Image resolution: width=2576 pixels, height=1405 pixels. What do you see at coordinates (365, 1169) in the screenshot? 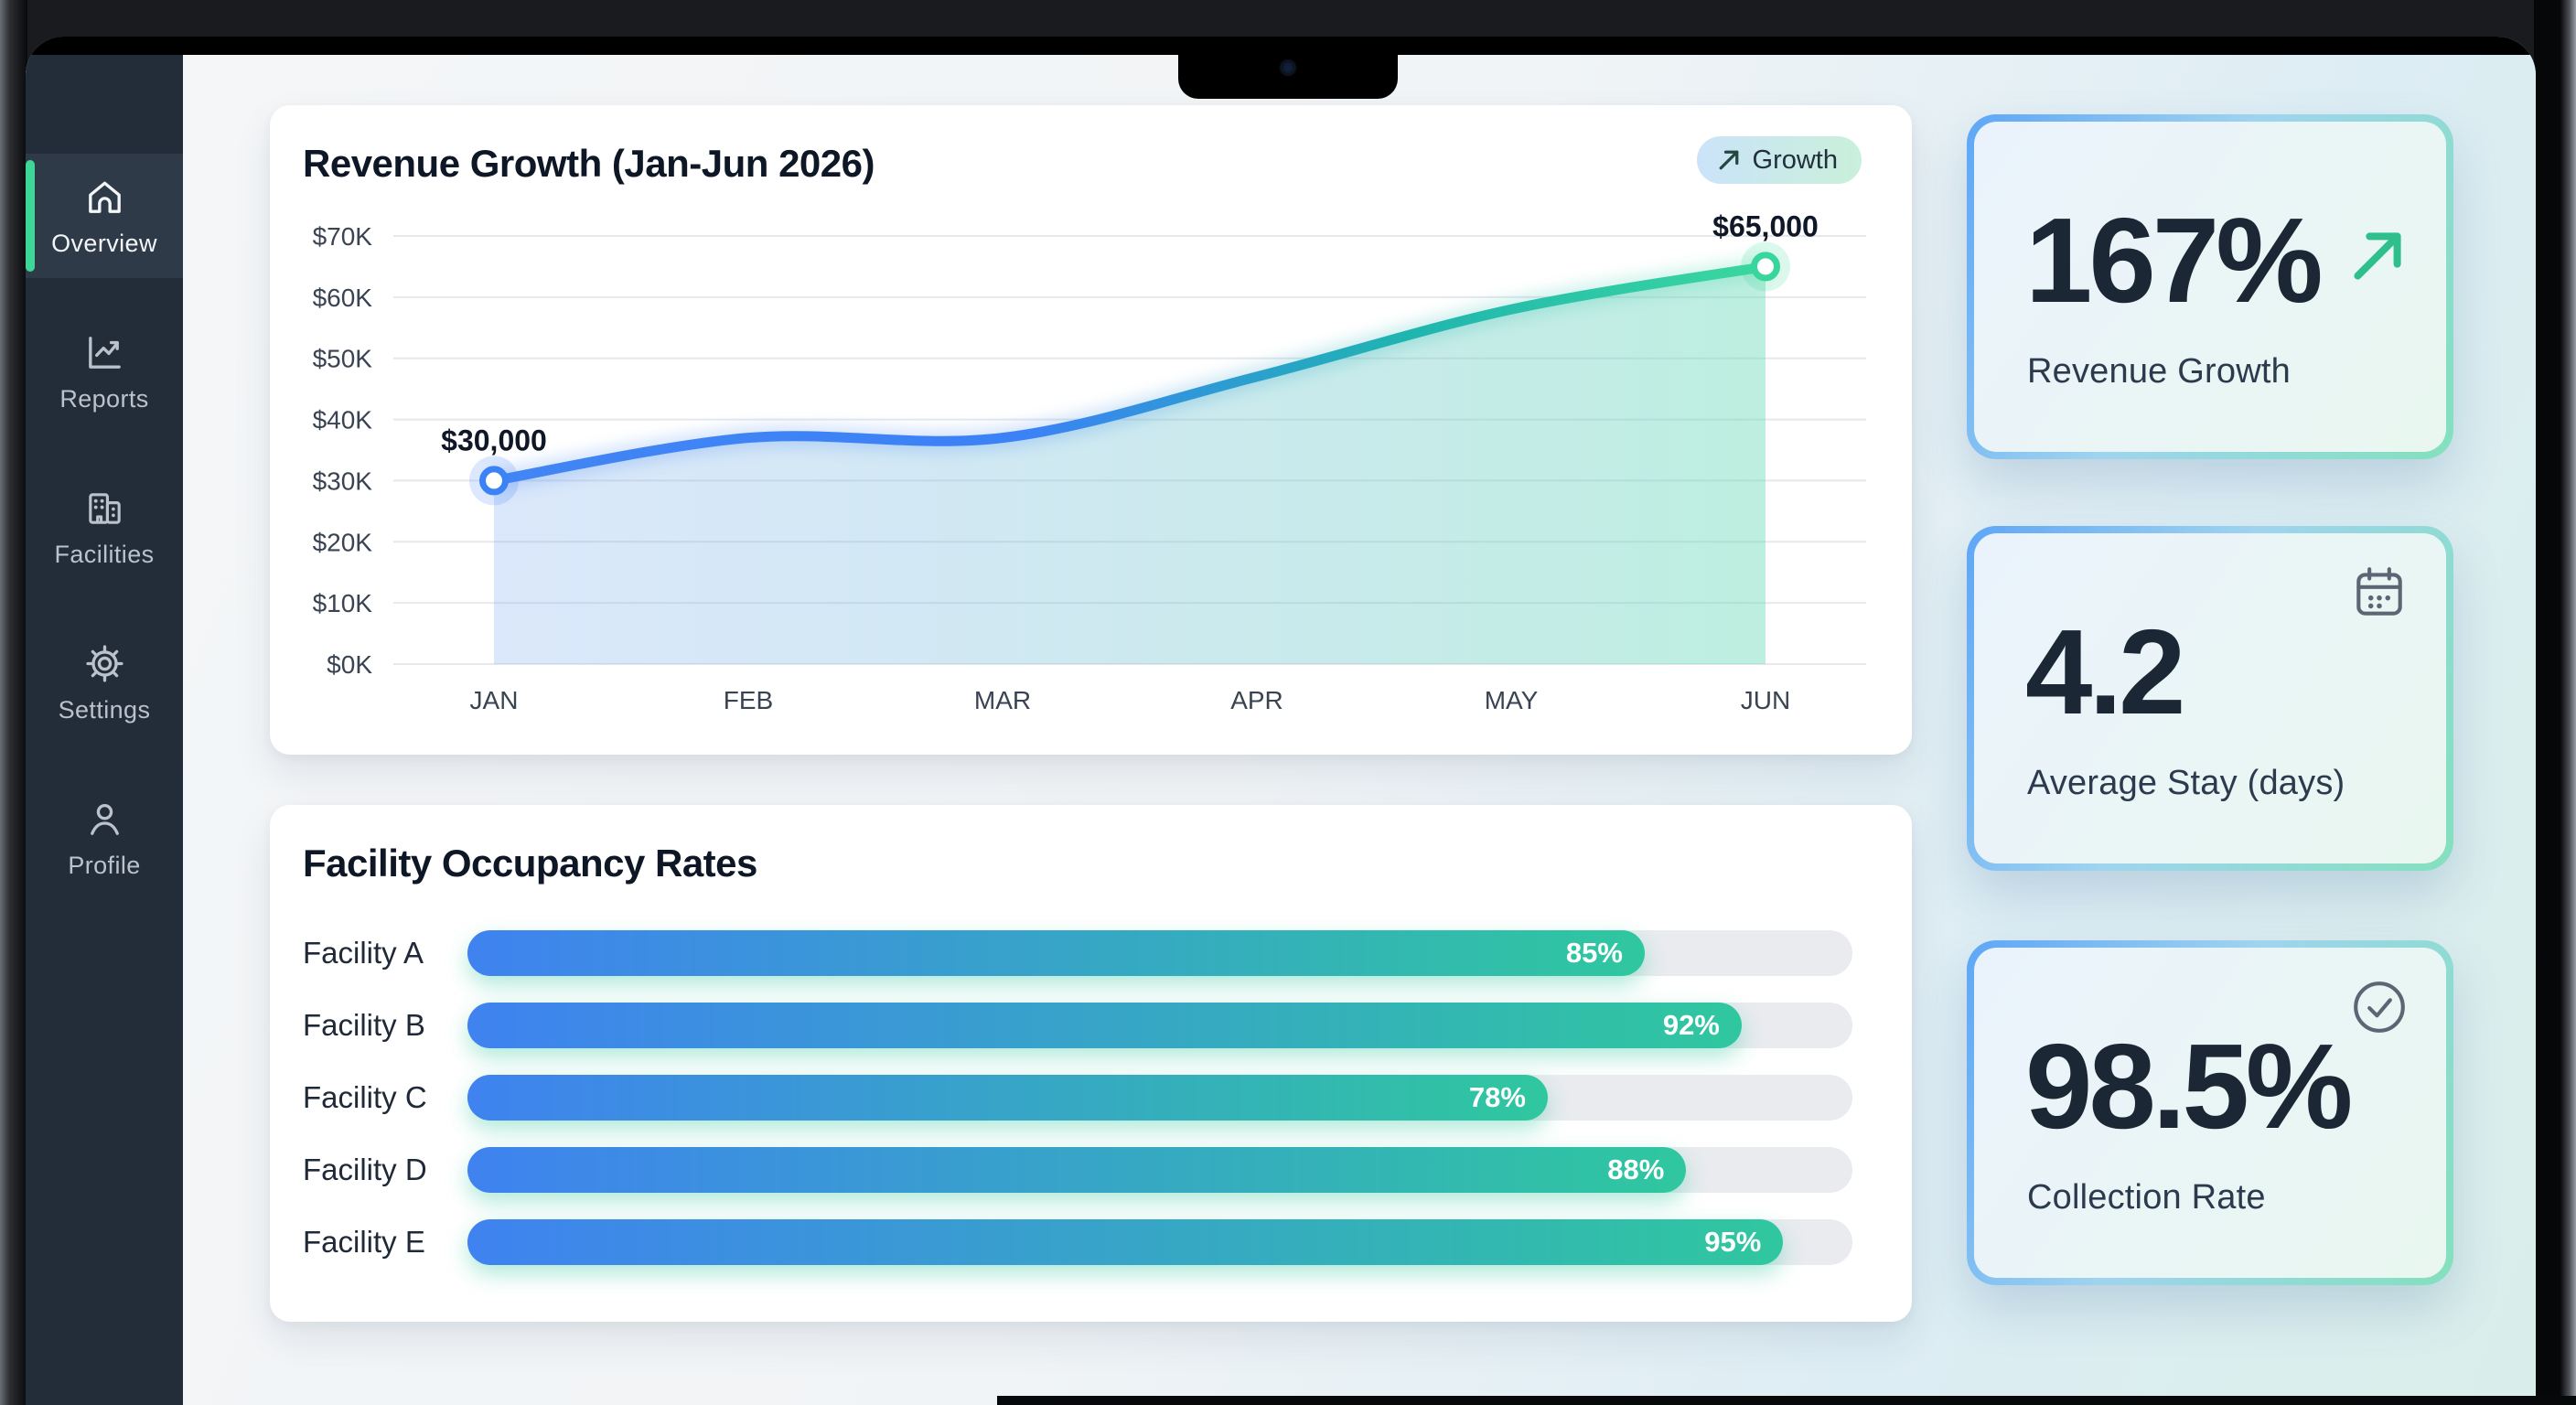
I see `facility-label: Facility D` at bounding box center [365, 1169].